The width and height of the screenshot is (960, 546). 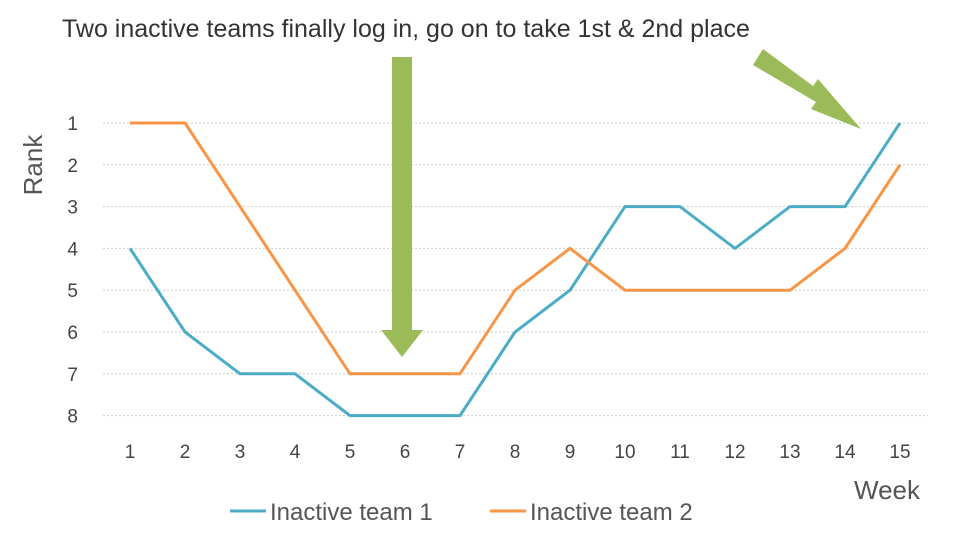 What do you see at coordinates (72, 166) in the screenshot?
I see `y-tick-label: 2` at bounding box center [72, 166].